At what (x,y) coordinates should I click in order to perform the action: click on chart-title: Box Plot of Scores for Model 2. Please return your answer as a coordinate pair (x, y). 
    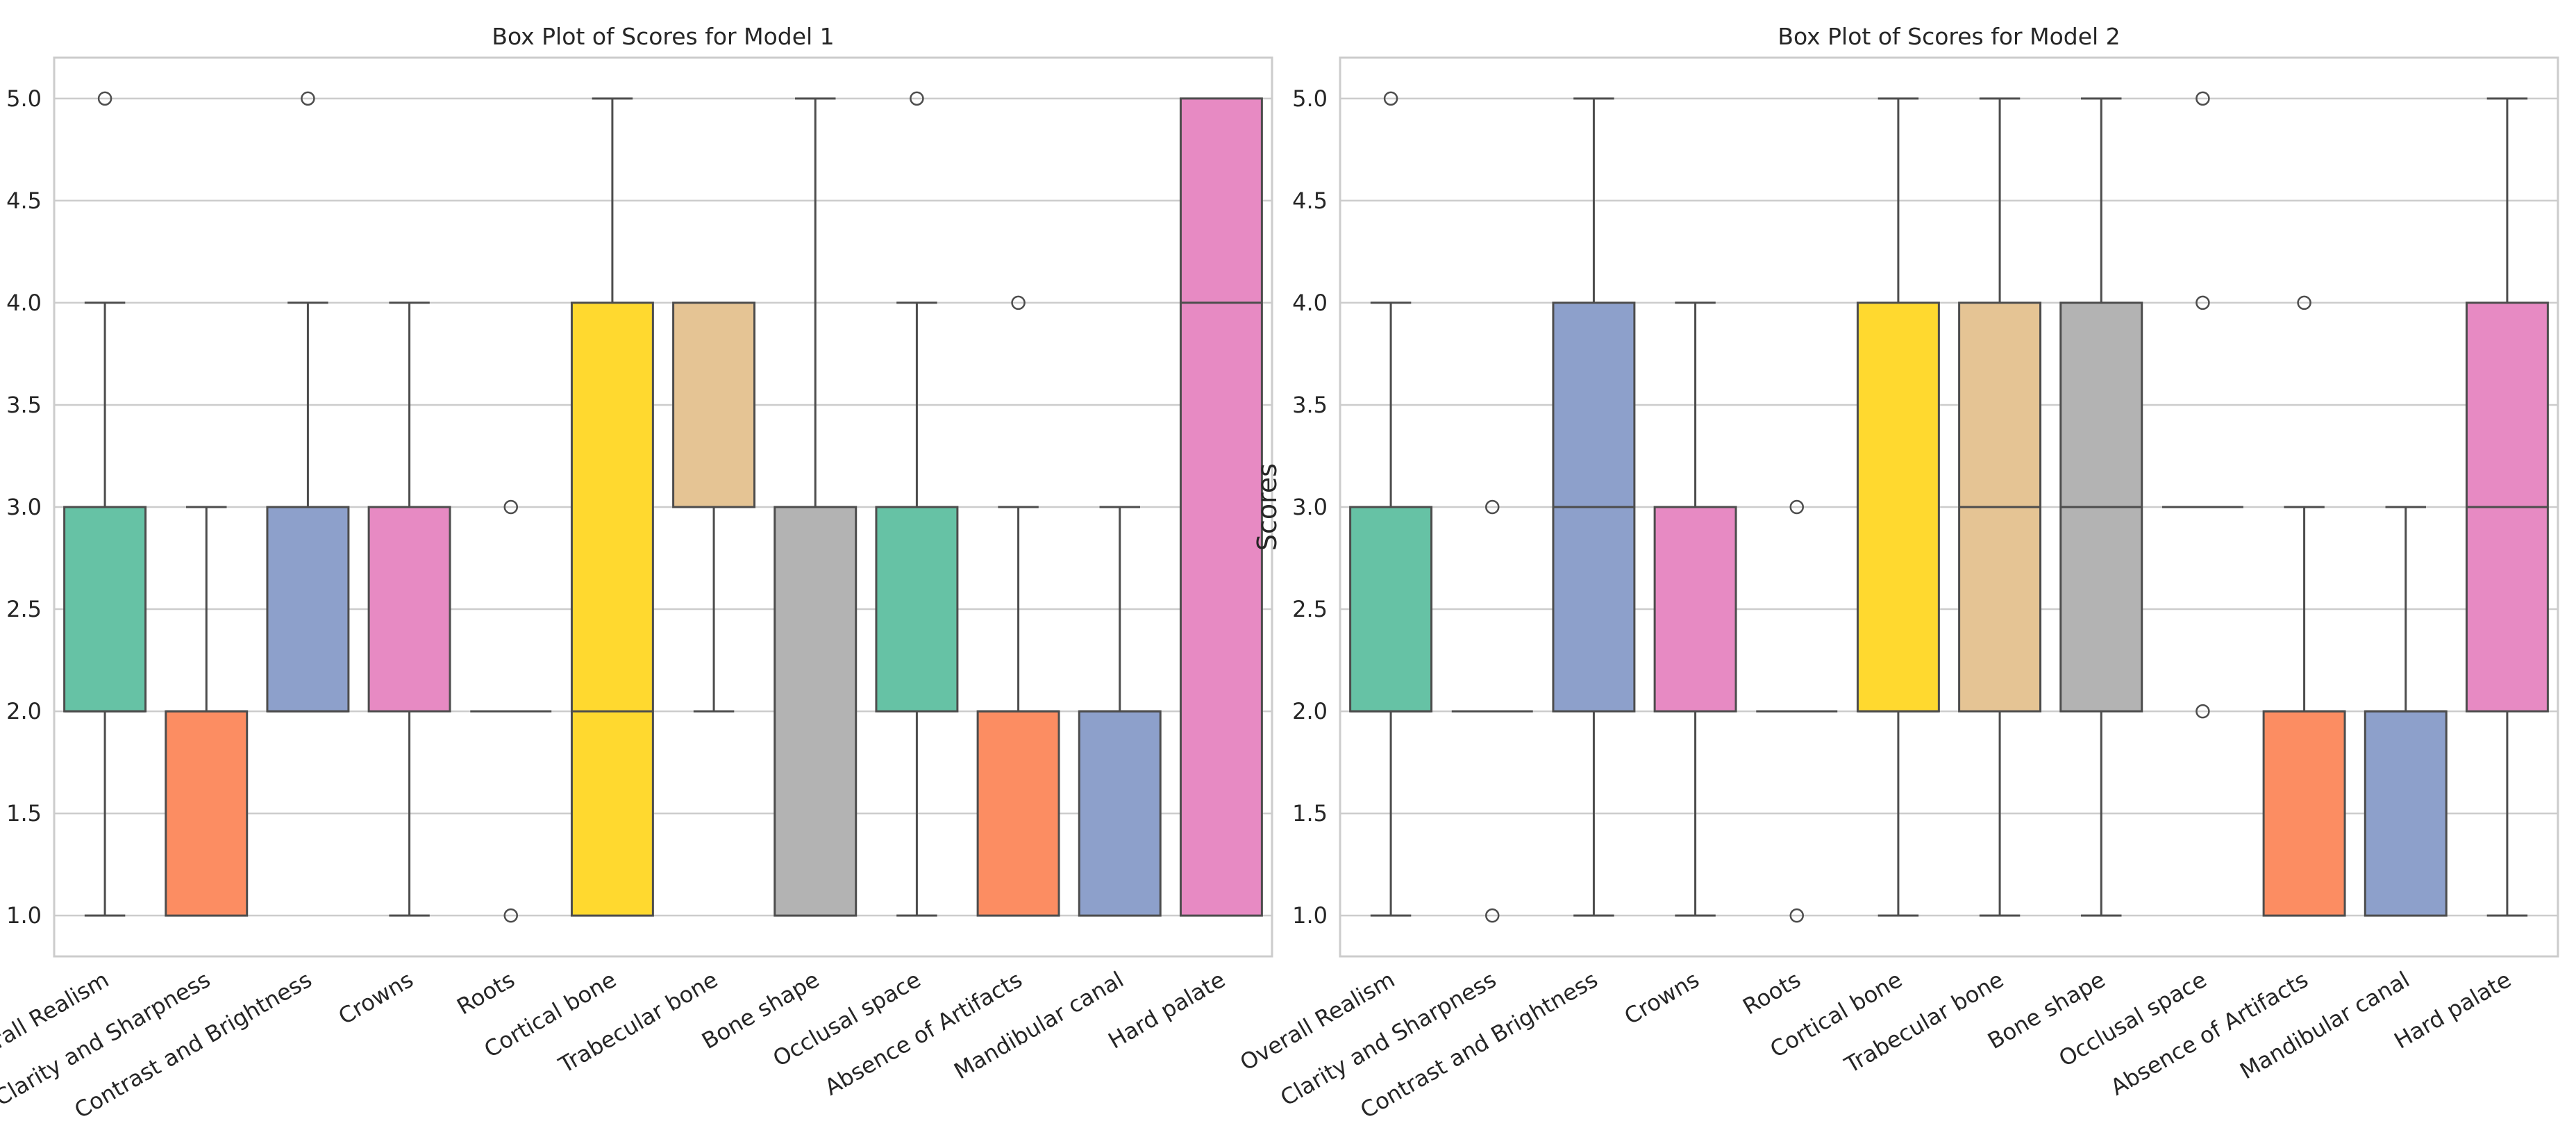
    Looking at the image, I should click on (1949, 36).